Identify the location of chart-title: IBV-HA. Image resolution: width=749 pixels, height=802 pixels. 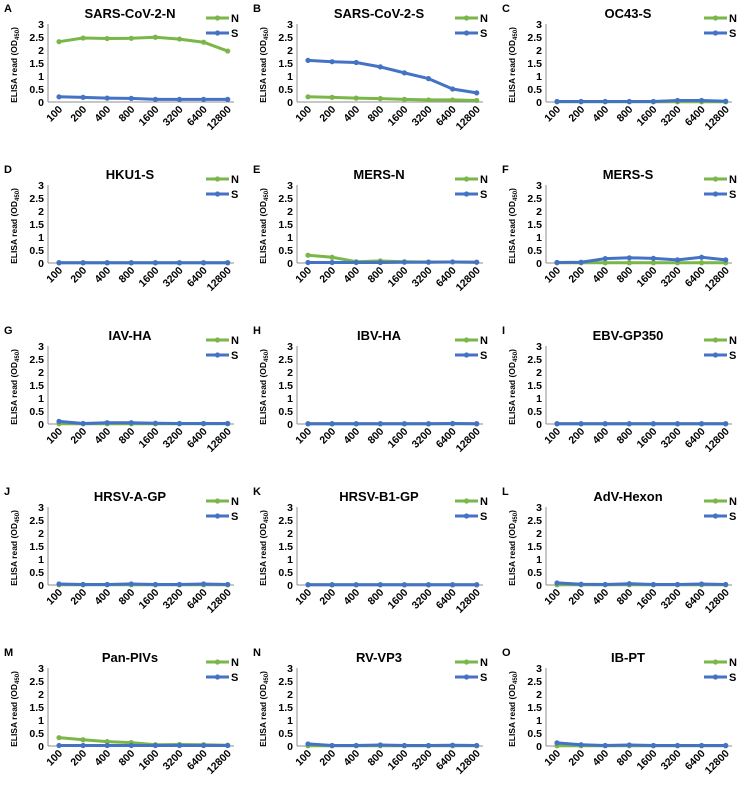
(379, 335).